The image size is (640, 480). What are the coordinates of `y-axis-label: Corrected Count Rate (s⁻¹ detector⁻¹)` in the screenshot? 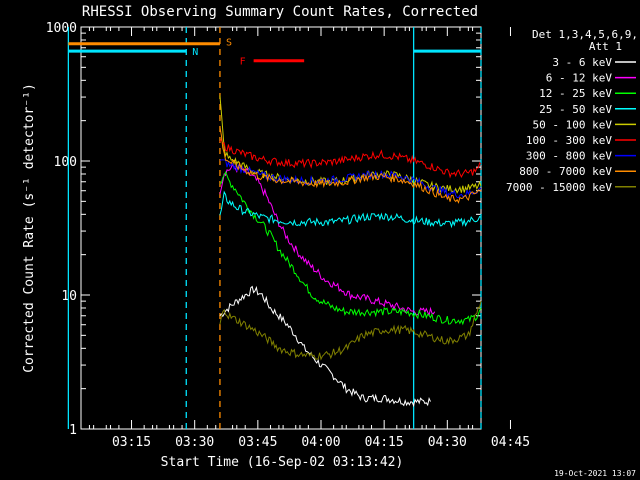 It's located at (29, 228).